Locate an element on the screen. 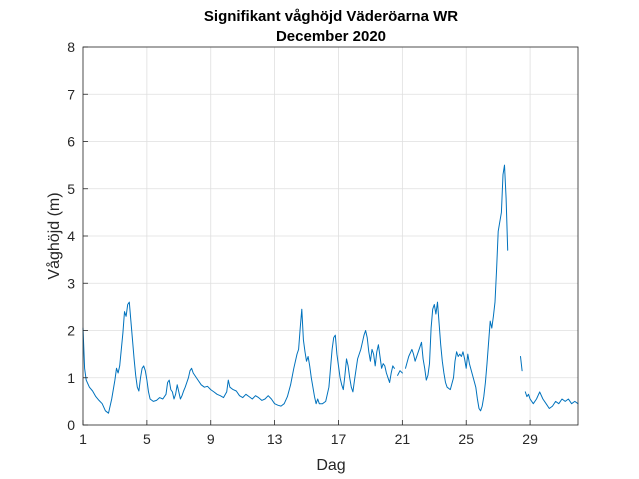 The width and height of the screenshot is (639, 479). y-tick-label: 5 is located at coordinates (71, 189).